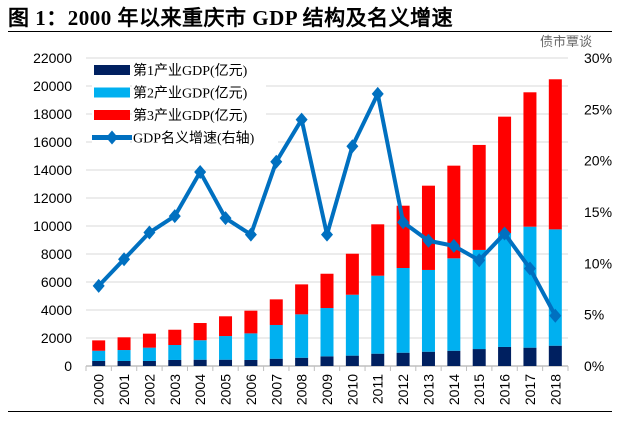 This screenshot has height=422, width=618. Describe the element at coordinates (530, 389) in the screenshot. I see `x-tick-label: 2017` at that location.